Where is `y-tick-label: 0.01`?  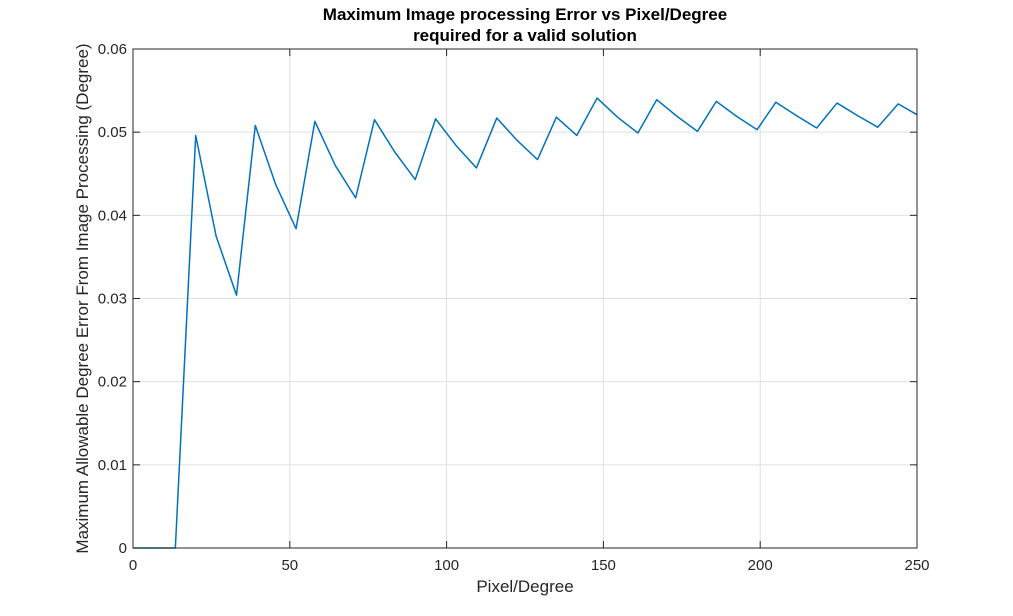
y-tick-label: 0.01 is located at coordinates (112, 465).